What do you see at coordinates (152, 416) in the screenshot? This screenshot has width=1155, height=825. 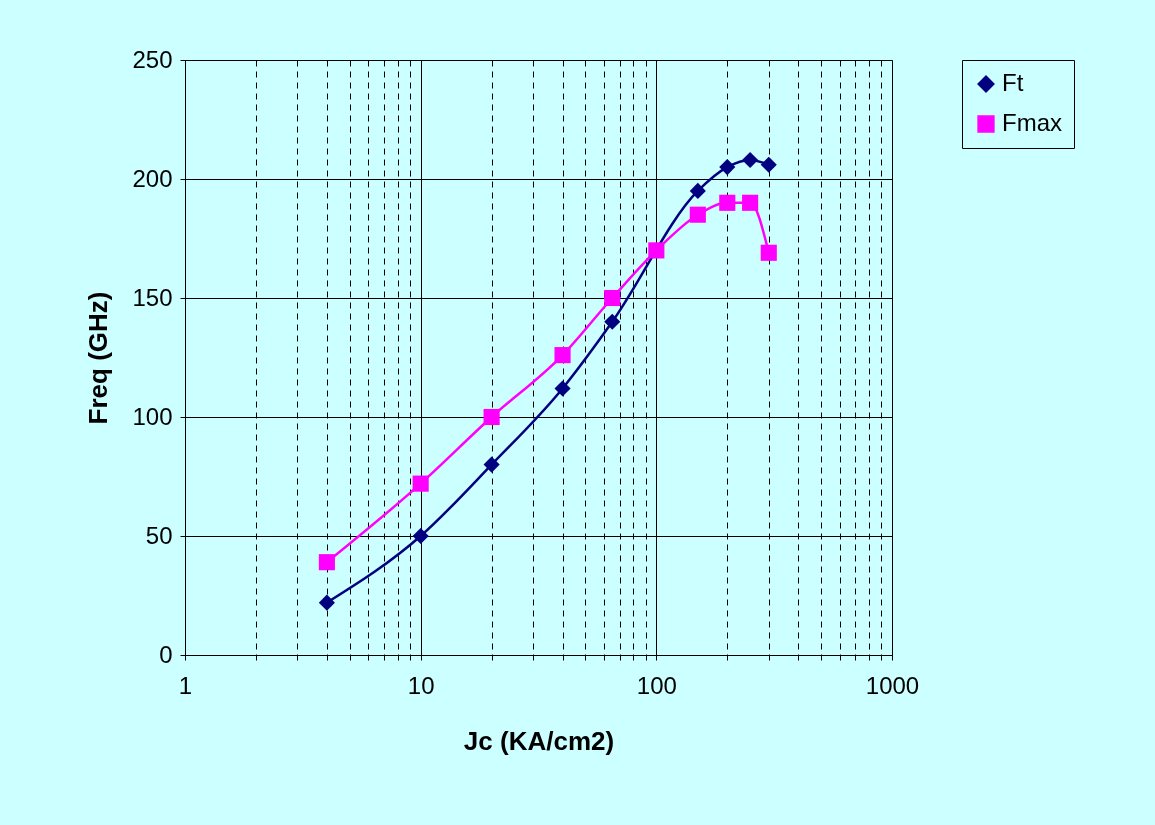 I see `y-tick-label: 100` at bounding box center [152, 416].